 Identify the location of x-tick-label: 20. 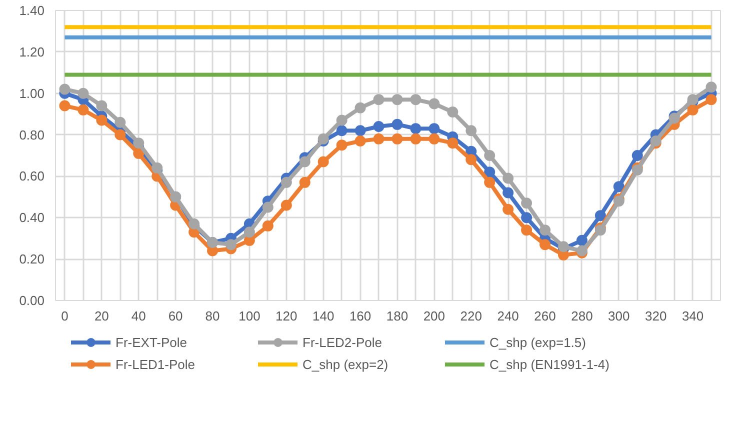
(101, 316).